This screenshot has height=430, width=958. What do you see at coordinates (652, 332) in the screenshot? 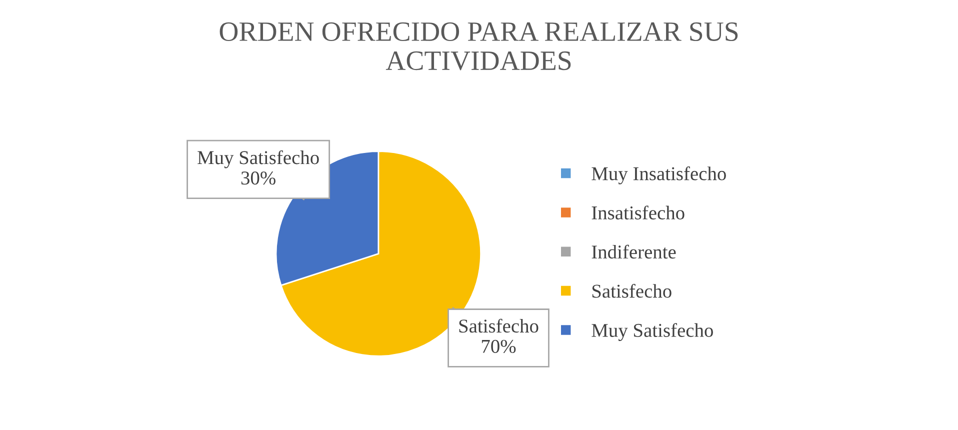
I see `legend-label: Muy Satisfecho` at bounding box center [652, 332].